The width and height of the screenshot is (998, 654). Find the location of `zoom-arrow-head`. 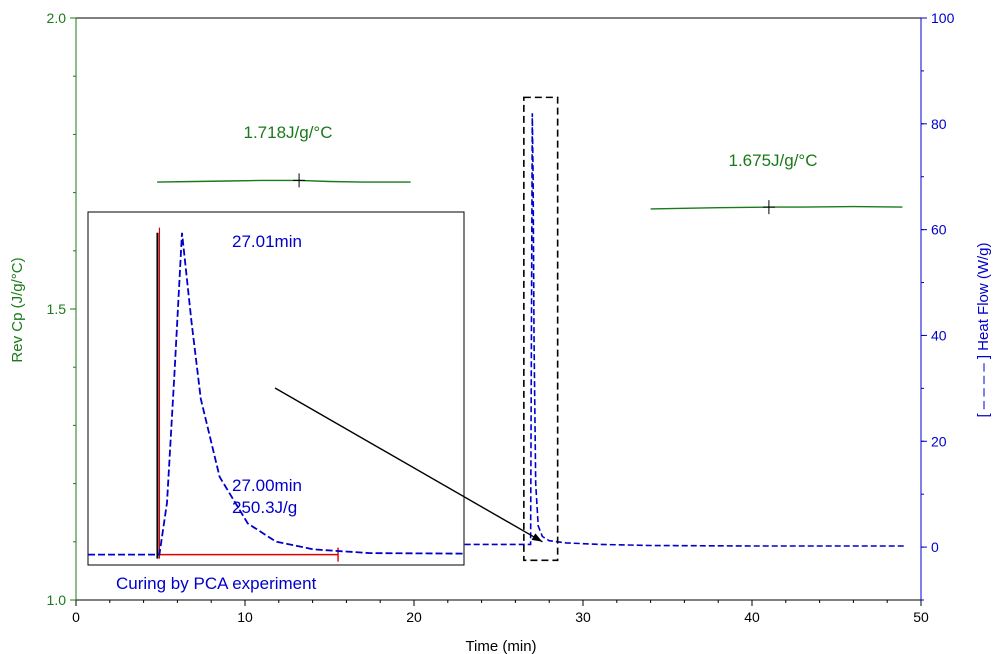

zoom-arrow-head is located at coordinates (537, 537).